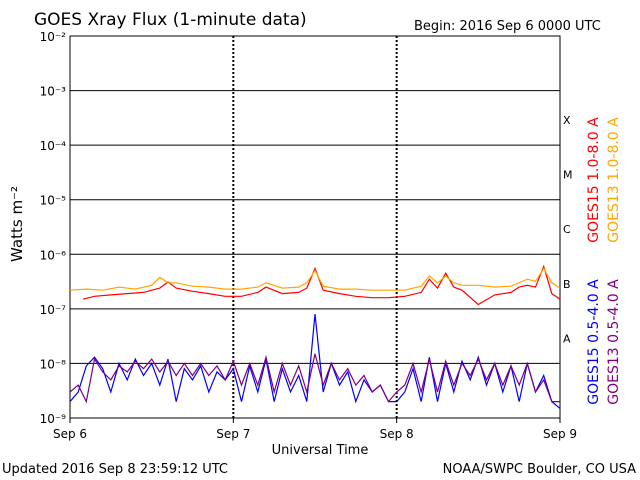 This screenshot has height=480, width=640. I want to click on flare-class-label-1: M, so click(568, 175).